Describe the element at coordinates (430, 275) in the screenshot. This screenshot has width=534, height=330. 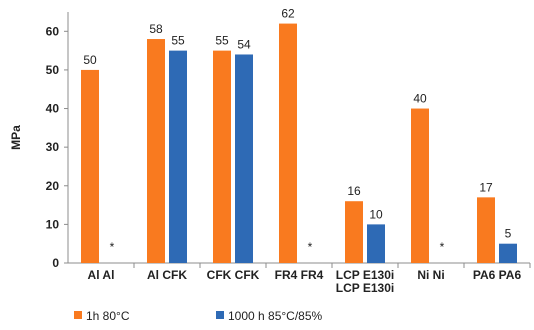
I see `x-category-label: Ni Ni` at that location.